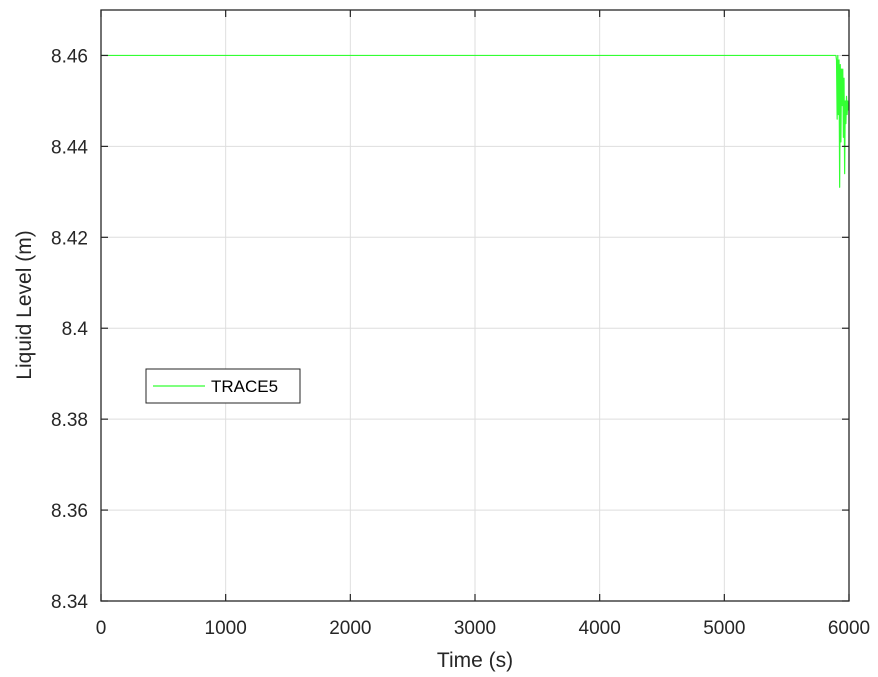  I want to click on y-tick-label: 8.44, so click(69, 147).